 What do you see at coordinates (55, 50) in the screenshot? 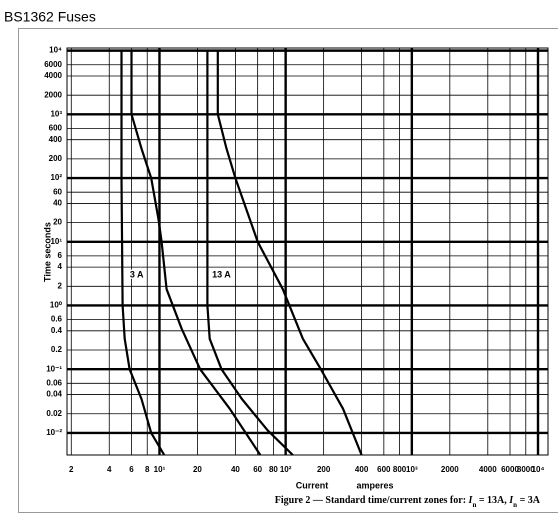
I see `y-tick-label: 10⁴` at bounding box center [55, 50].